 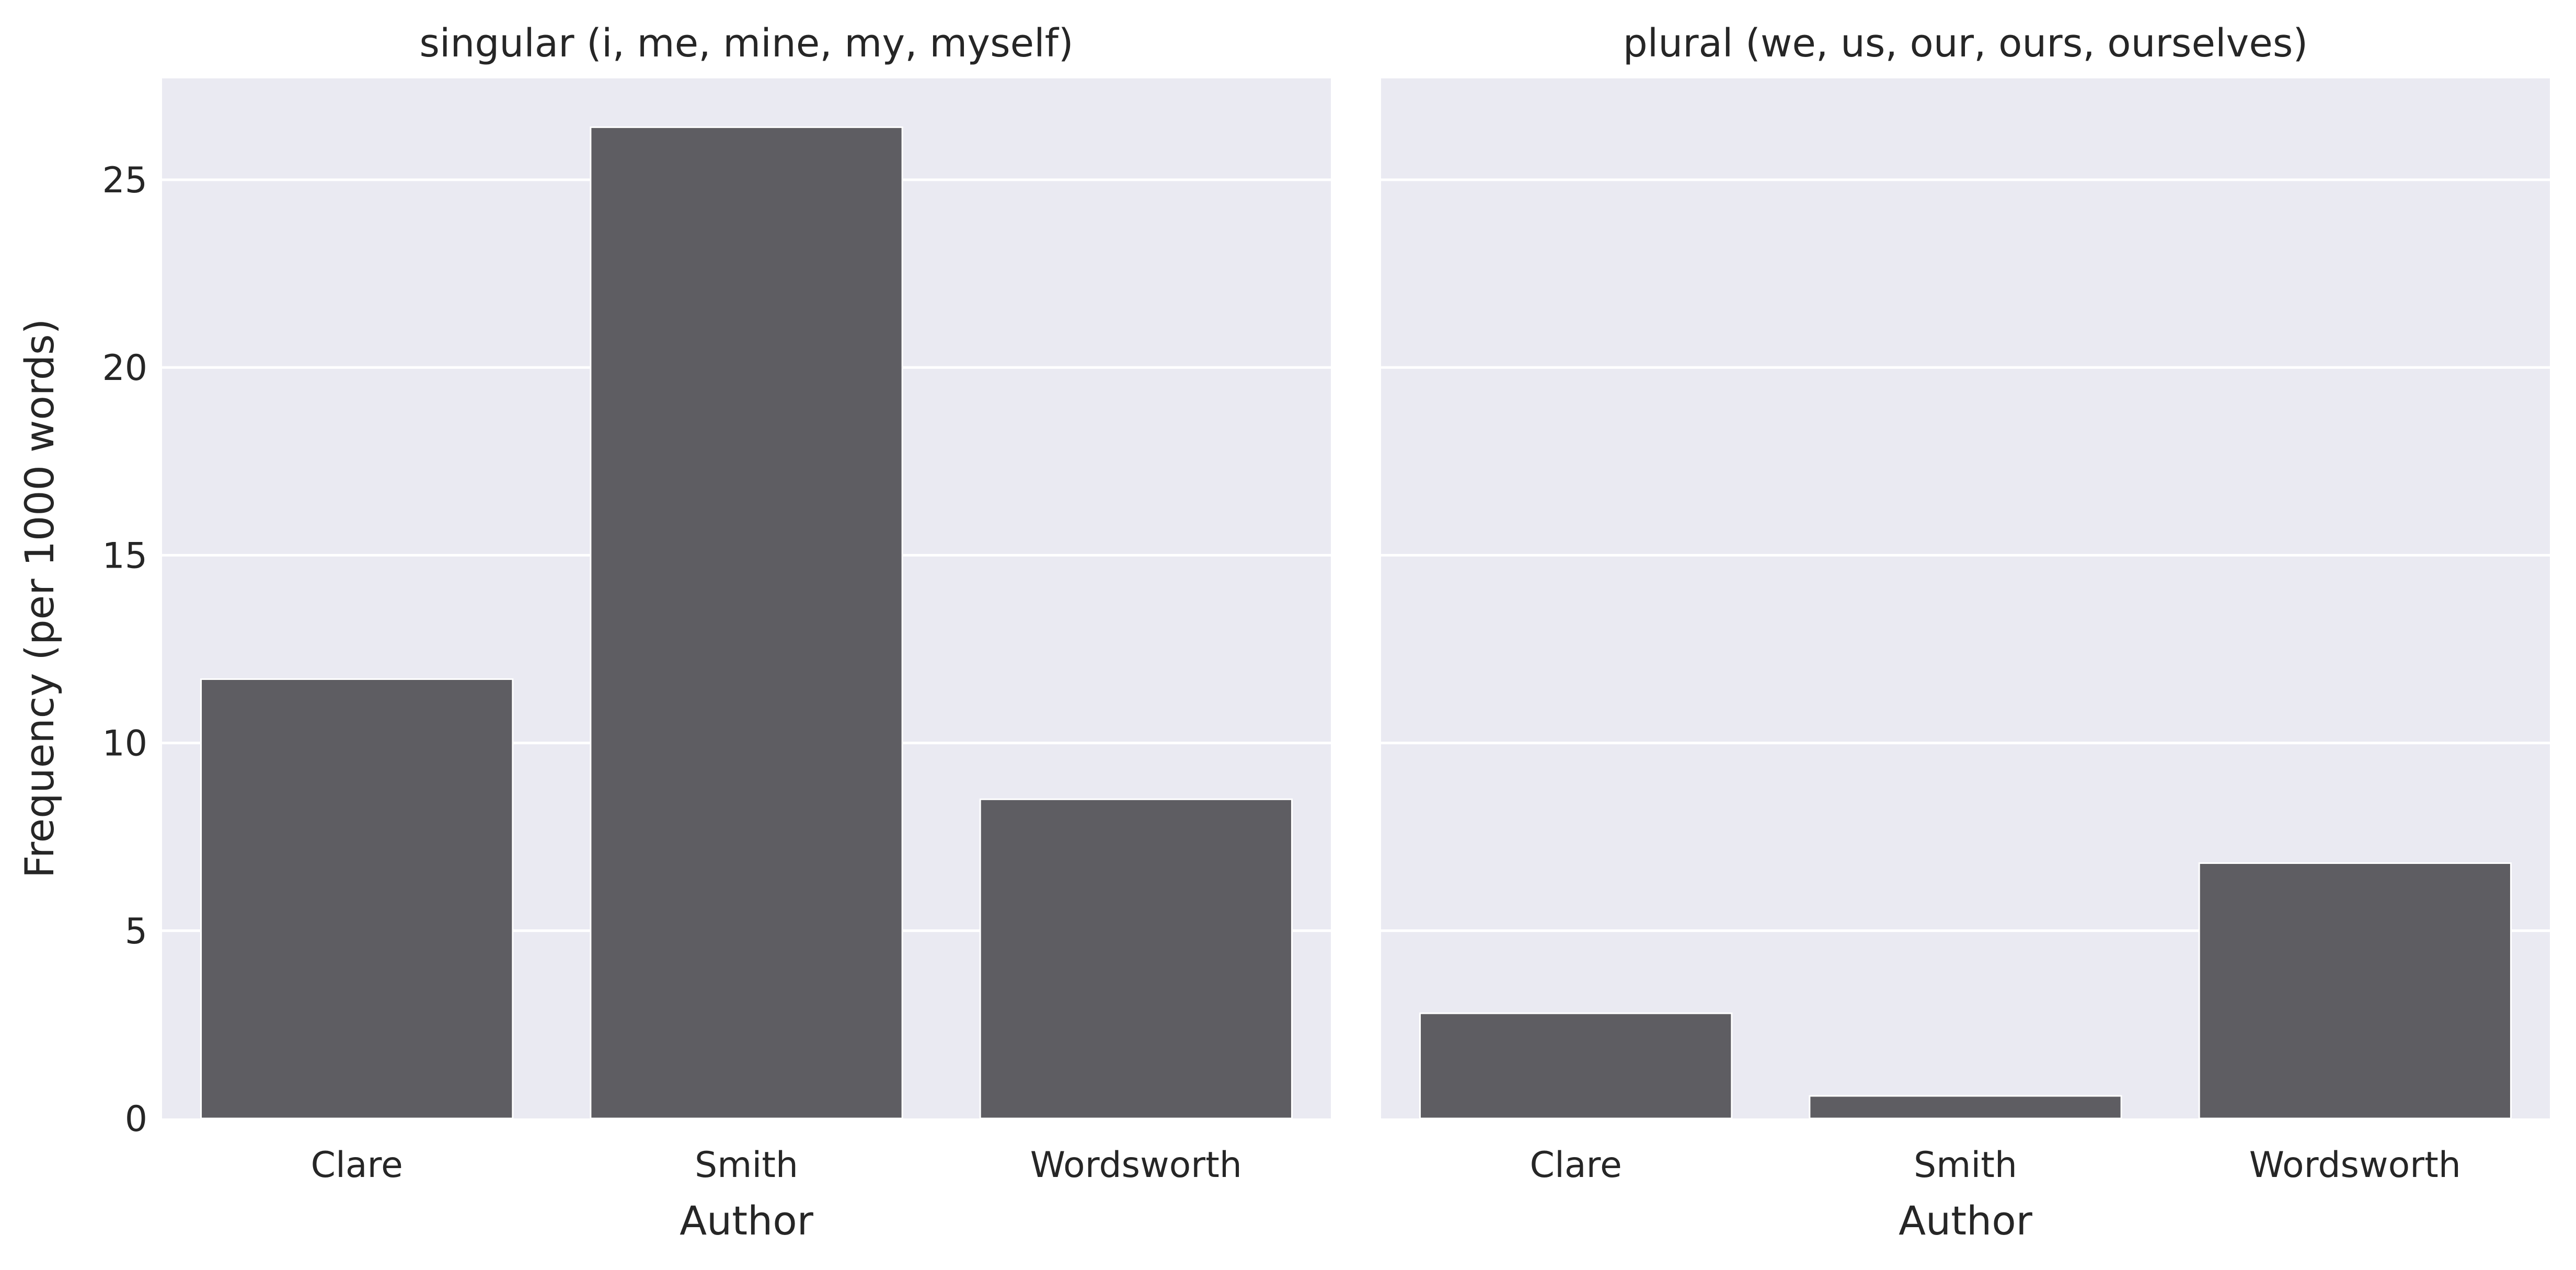 What do you see at coordinates (1965, 1107) in the screenshot?
I see `bar-plural-smith` at bounding box center [1965, 1107].